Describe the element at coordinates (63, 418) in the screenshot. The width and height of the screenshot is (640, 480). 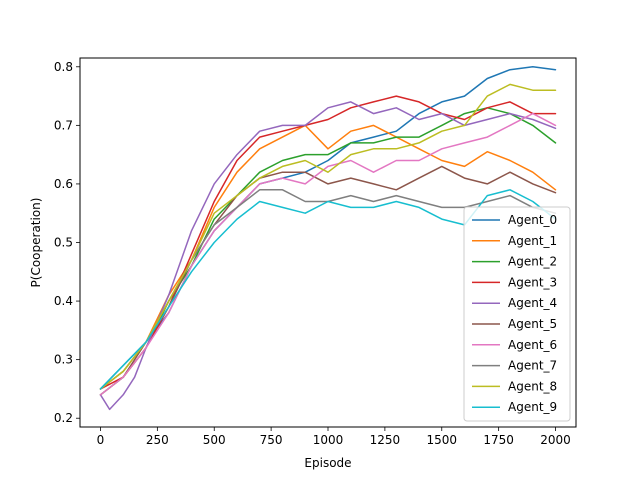
I see `y-tick-label: 0.2` at that location.